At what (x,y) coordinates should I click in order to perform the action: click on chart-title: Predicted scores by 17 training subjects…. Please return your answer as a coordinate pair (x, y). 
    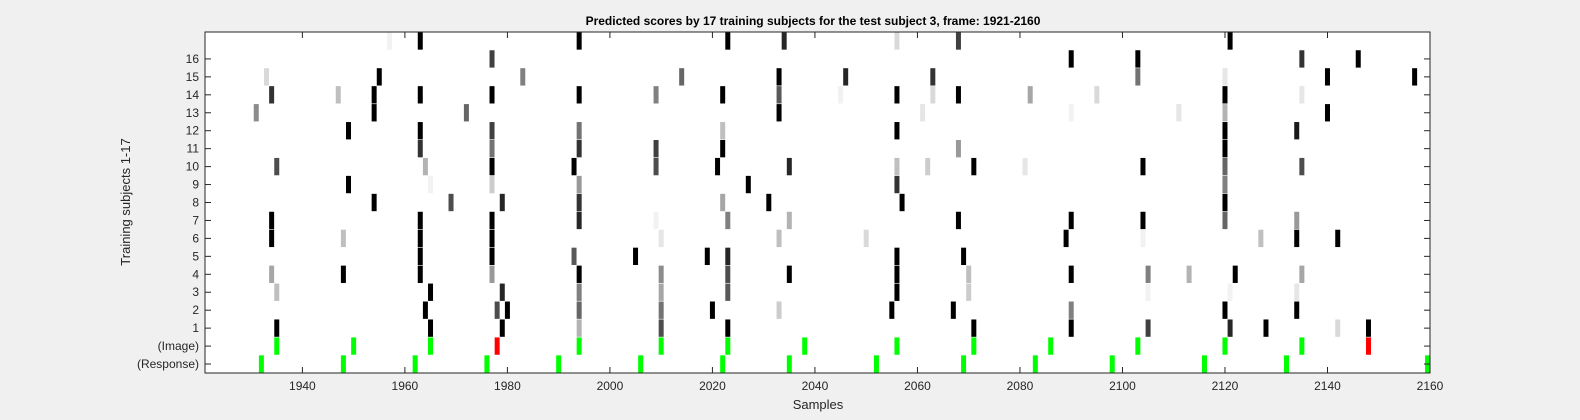
    Looking at the image, I should click on (813, 21).